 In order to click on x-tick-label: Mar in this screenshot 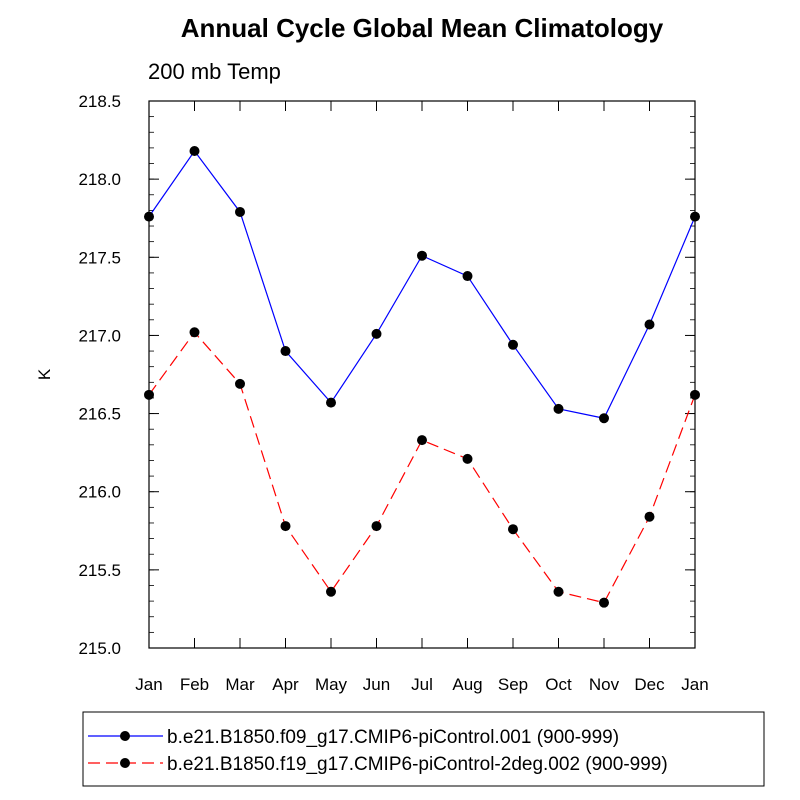, I will do `click(240, 684)`.